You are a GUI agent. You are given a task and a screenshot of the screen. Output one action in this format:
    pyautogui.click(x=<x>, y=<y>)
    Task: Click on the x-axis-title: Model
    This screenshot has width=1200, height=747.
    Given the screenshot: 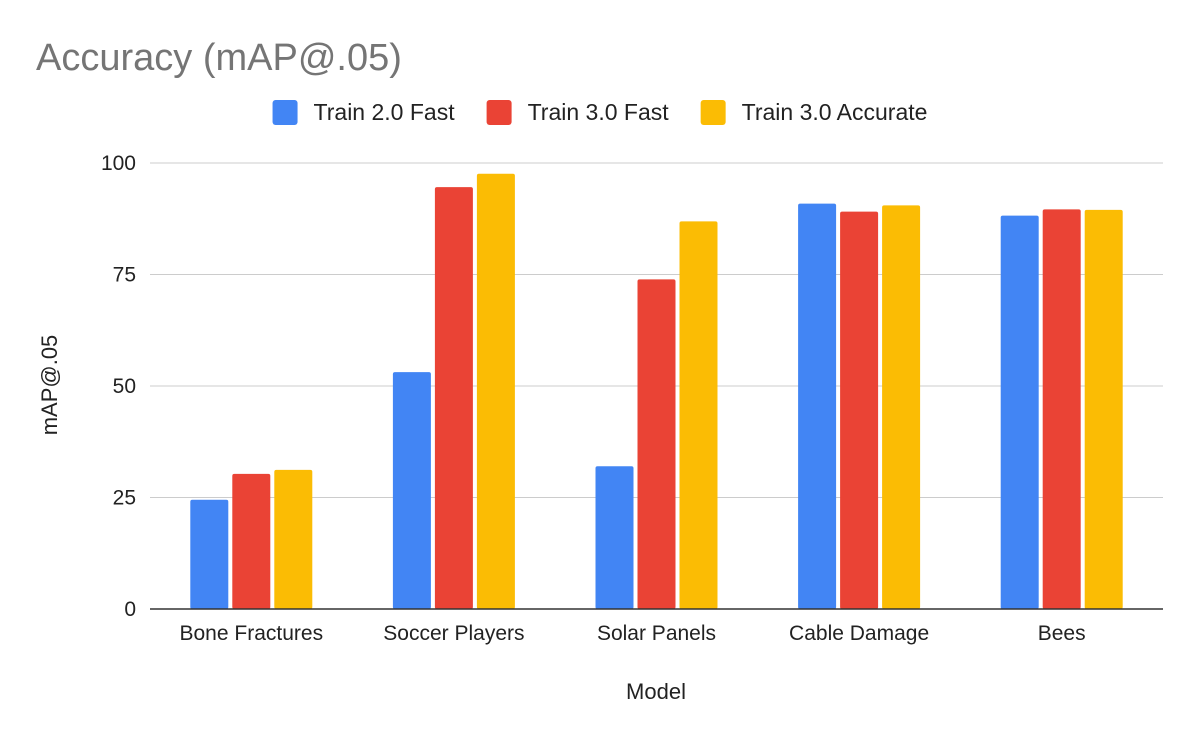 What is the action you would take?
    pyautogui.click(x=656, y=691)
    